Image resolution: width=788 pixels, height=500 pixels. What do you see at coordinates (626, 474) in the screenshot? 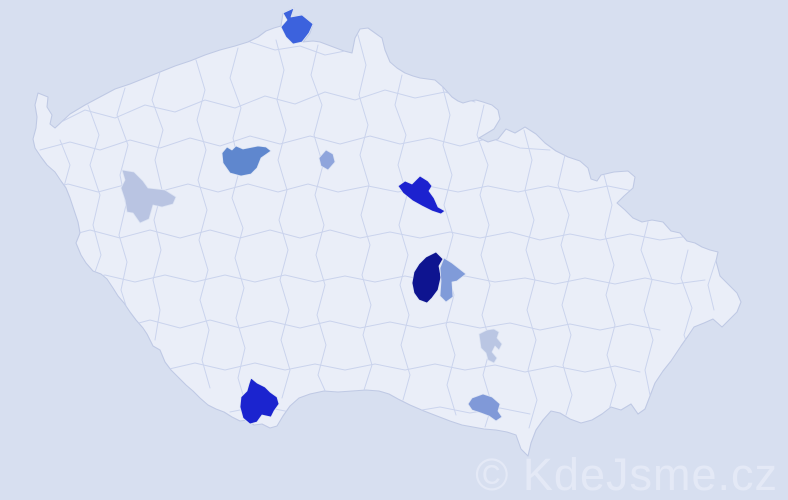
I see `watermark: © KdeJsme.cz` at bounding box center [626, 474].